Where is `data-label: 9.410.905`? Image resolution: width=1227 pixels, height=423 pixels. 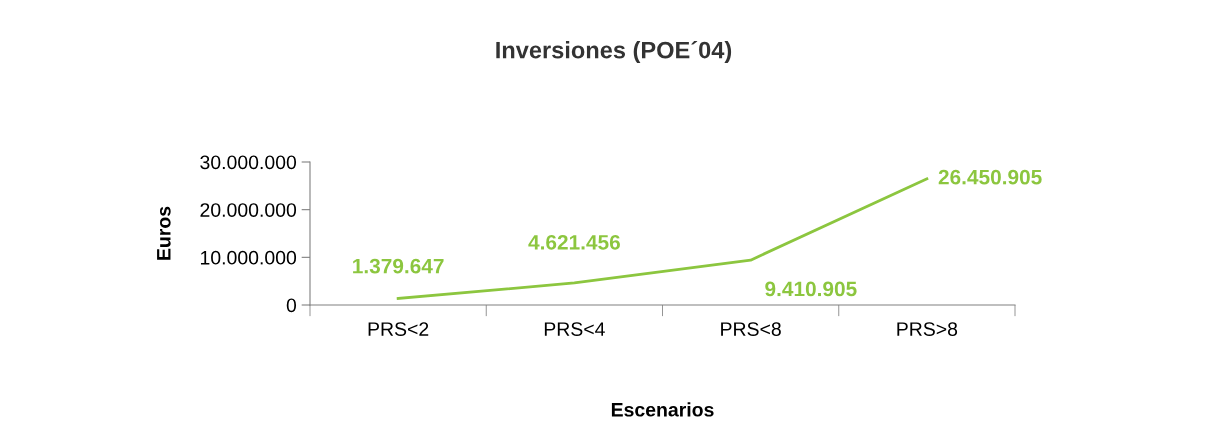 data-label: 9.410.905 is located at coordinates (811, 289).